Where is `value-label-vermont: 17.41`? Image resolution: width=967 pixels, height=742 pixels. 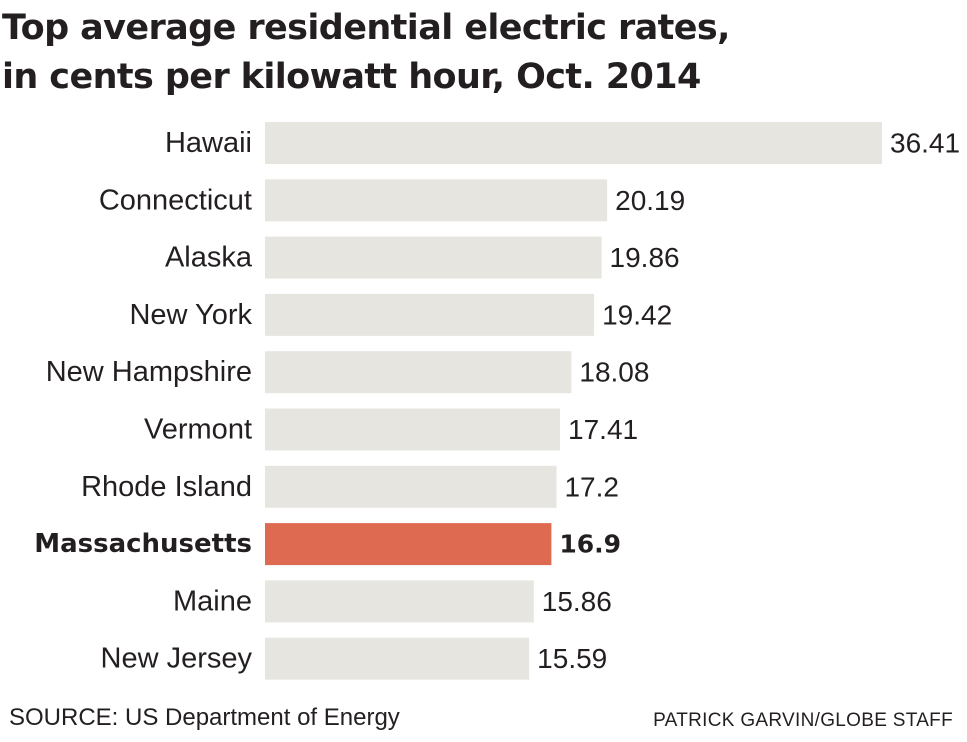 value-label-vermont: 17.41 is located at coordinates (603, 429).